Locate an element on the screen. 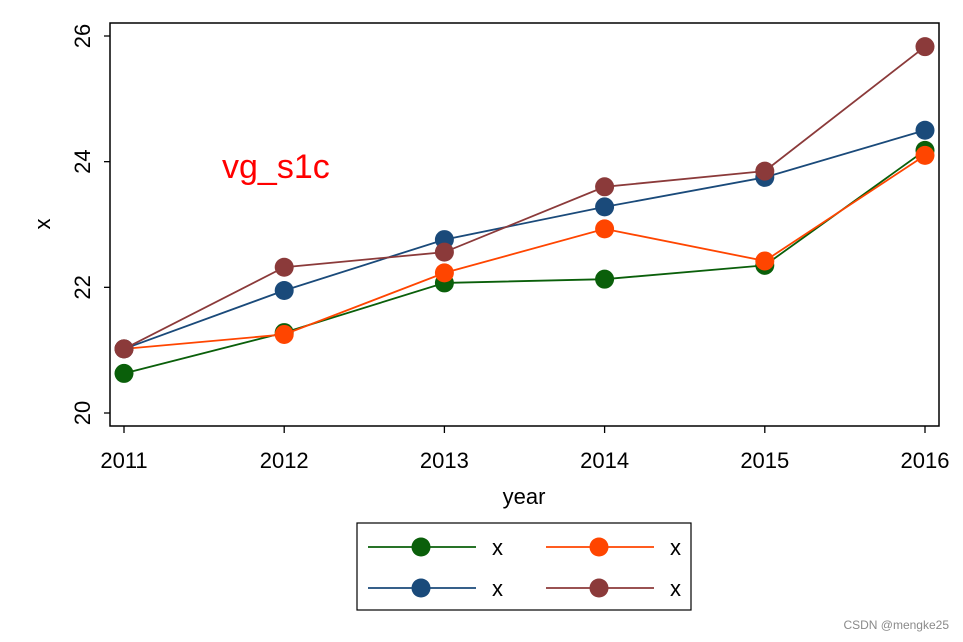  y-axis-label: x is located at coordinates (42, 224).